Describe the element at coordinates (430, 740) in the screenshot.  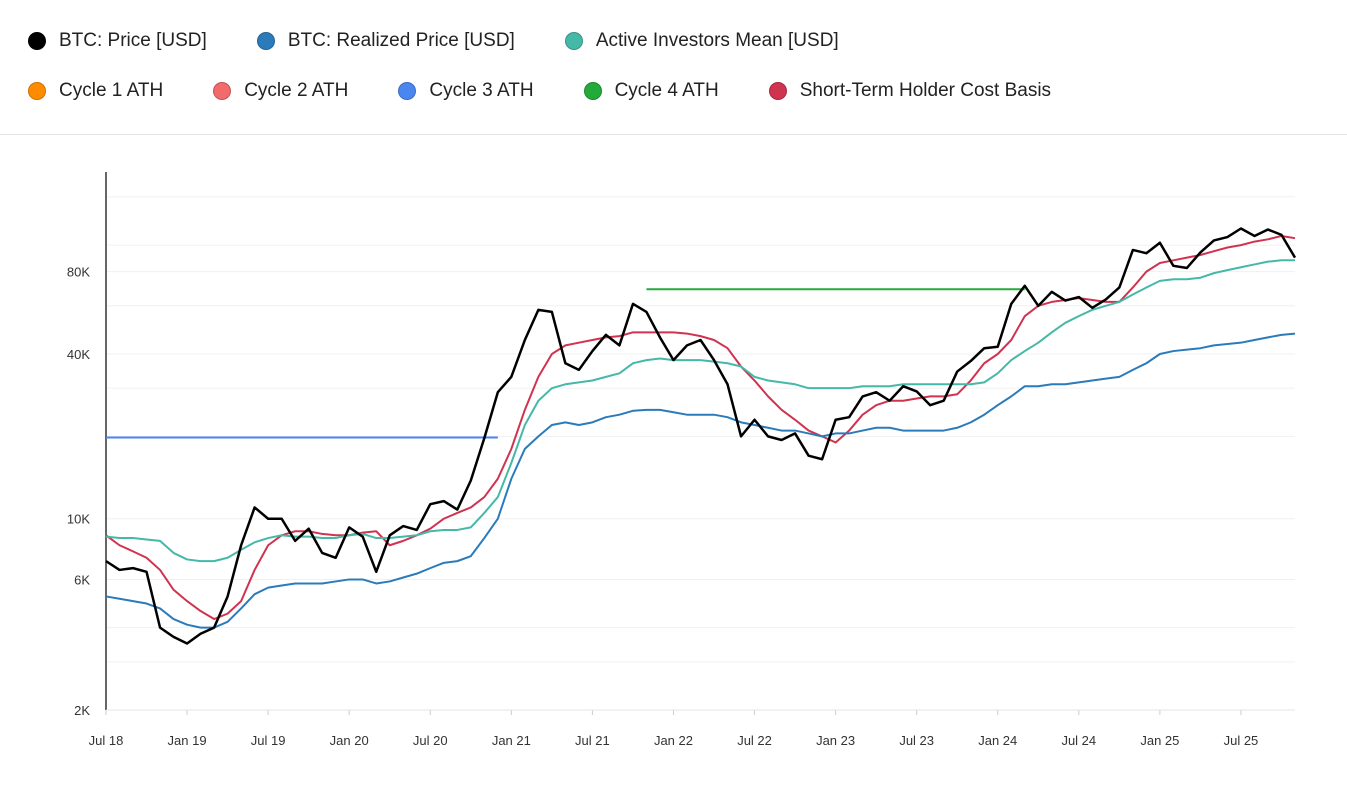
I see `x-tick-label: Jul 20` at that location.